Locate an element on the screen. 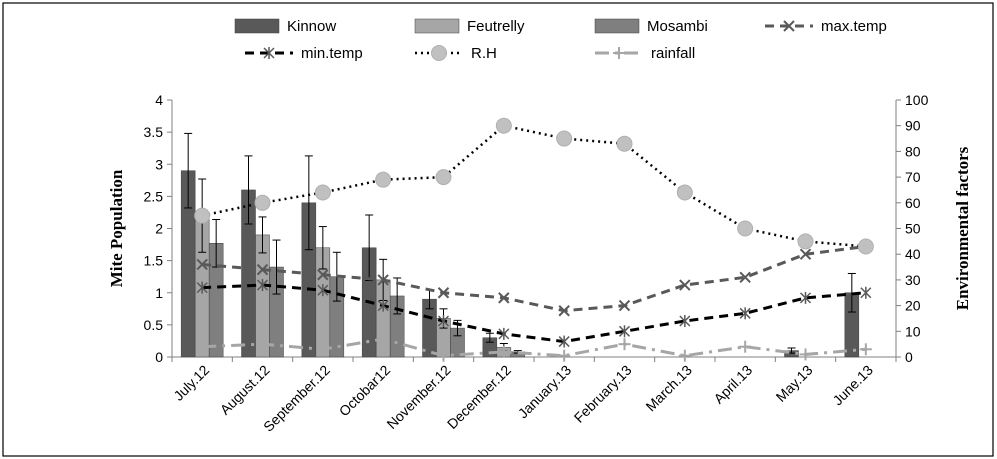 The height and width of the screenshot is (459, 997). legend-label: rainfall is located at coordinates (673, 53).